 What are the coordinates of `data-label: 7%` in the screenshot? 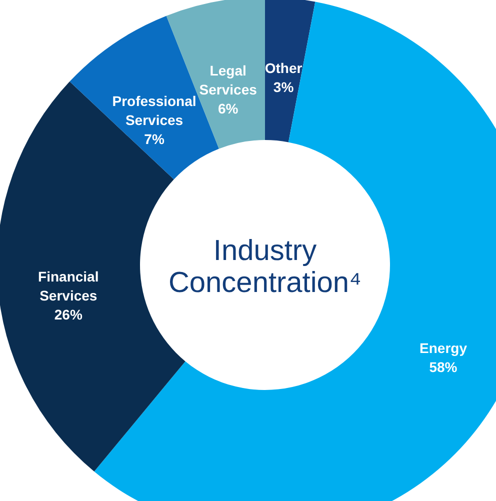 It's located at (154, 139).